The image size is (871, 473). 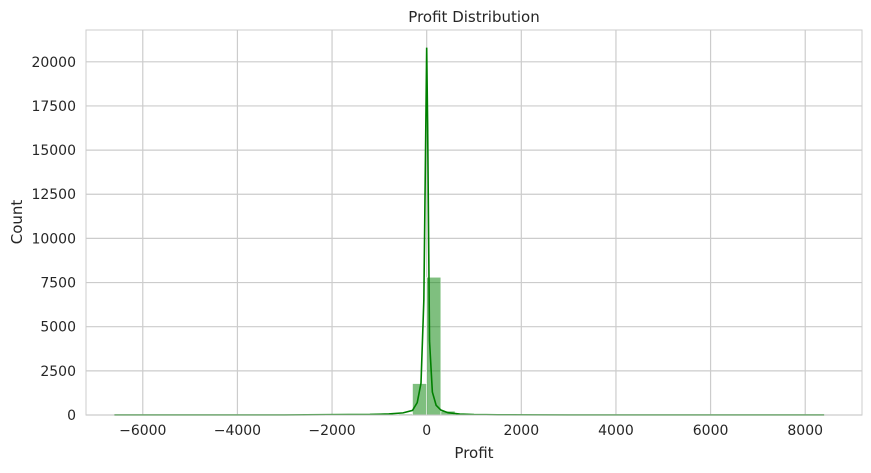 I want to click on y-axis-label: Count, so click(x=17, y=222).